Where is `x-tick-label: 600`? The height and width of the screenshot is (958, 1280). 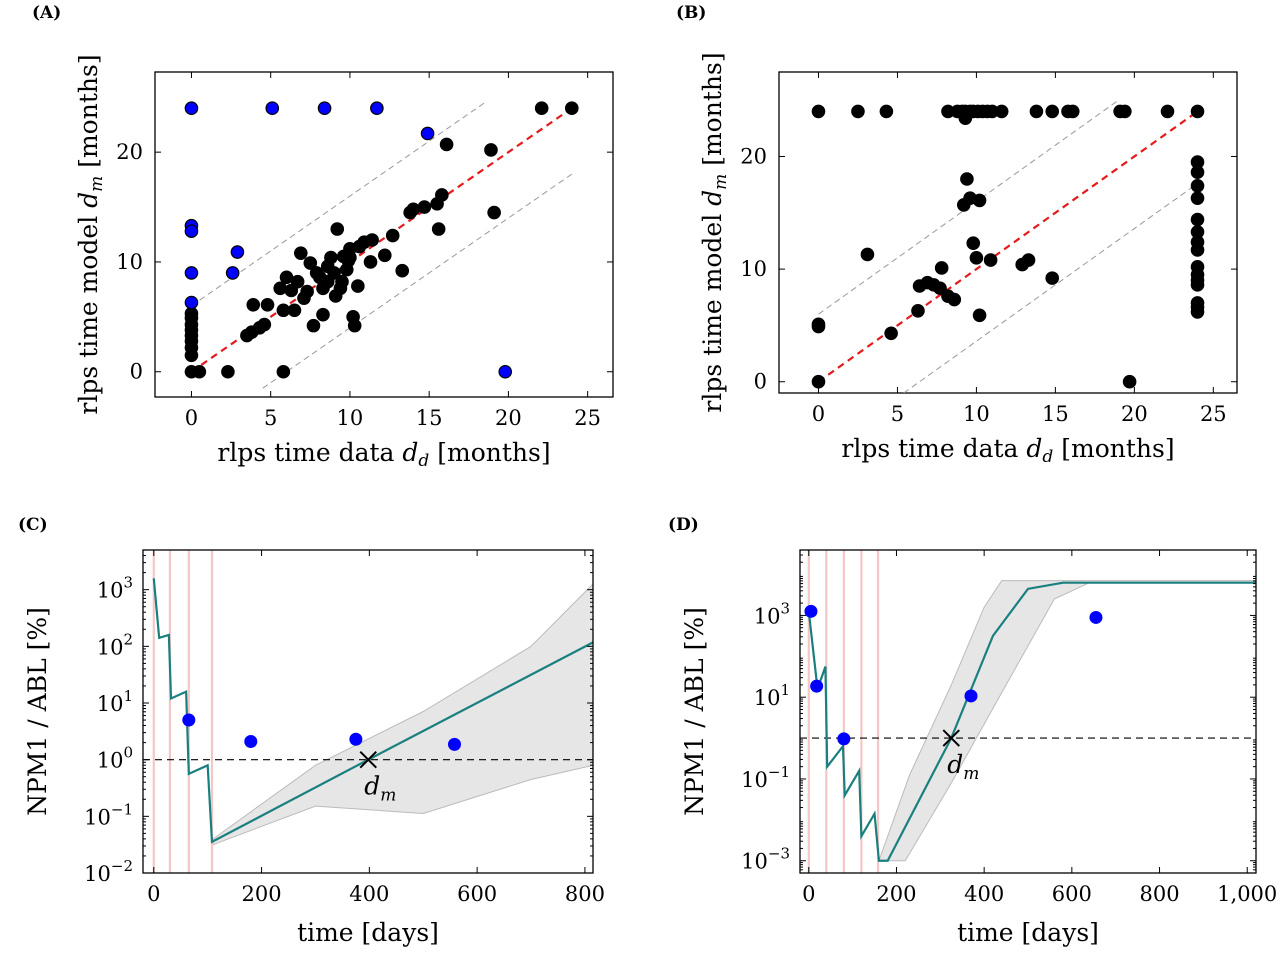 x-tick-label: 600 is located at coordinates (477, 894).